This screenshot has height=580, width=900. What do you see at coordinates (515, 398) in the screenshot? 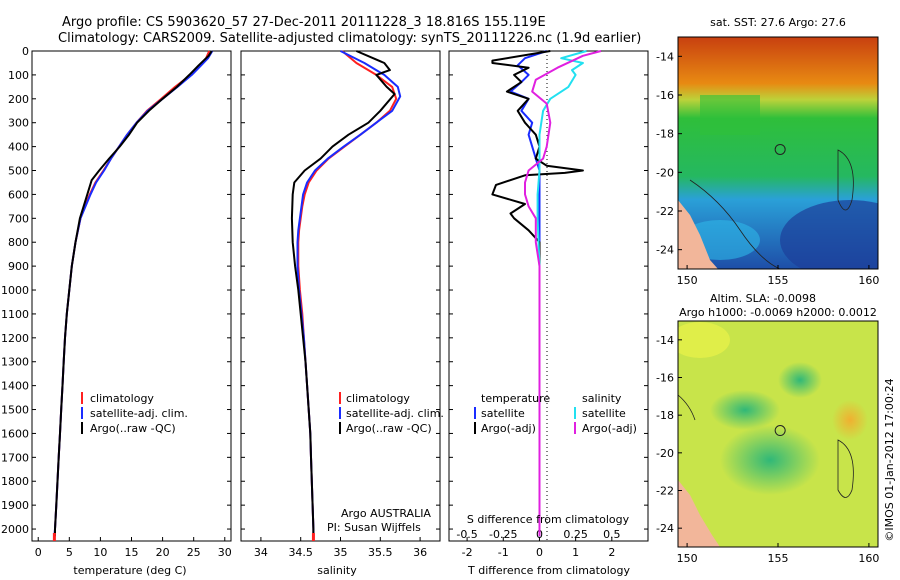
I see `difference-legend-temperature-title: temperature` at bounding box center [515, 398].